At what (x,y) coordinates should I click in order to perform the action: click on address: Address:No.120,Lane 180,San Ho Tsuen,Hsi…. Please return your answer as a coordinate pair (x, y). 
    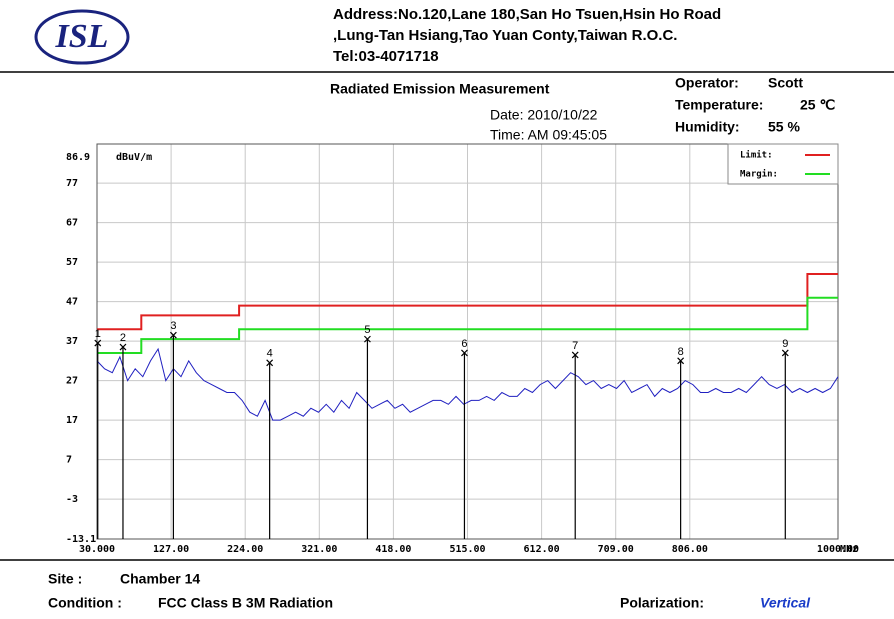
    Looking at the image, I should click on (527, 14).